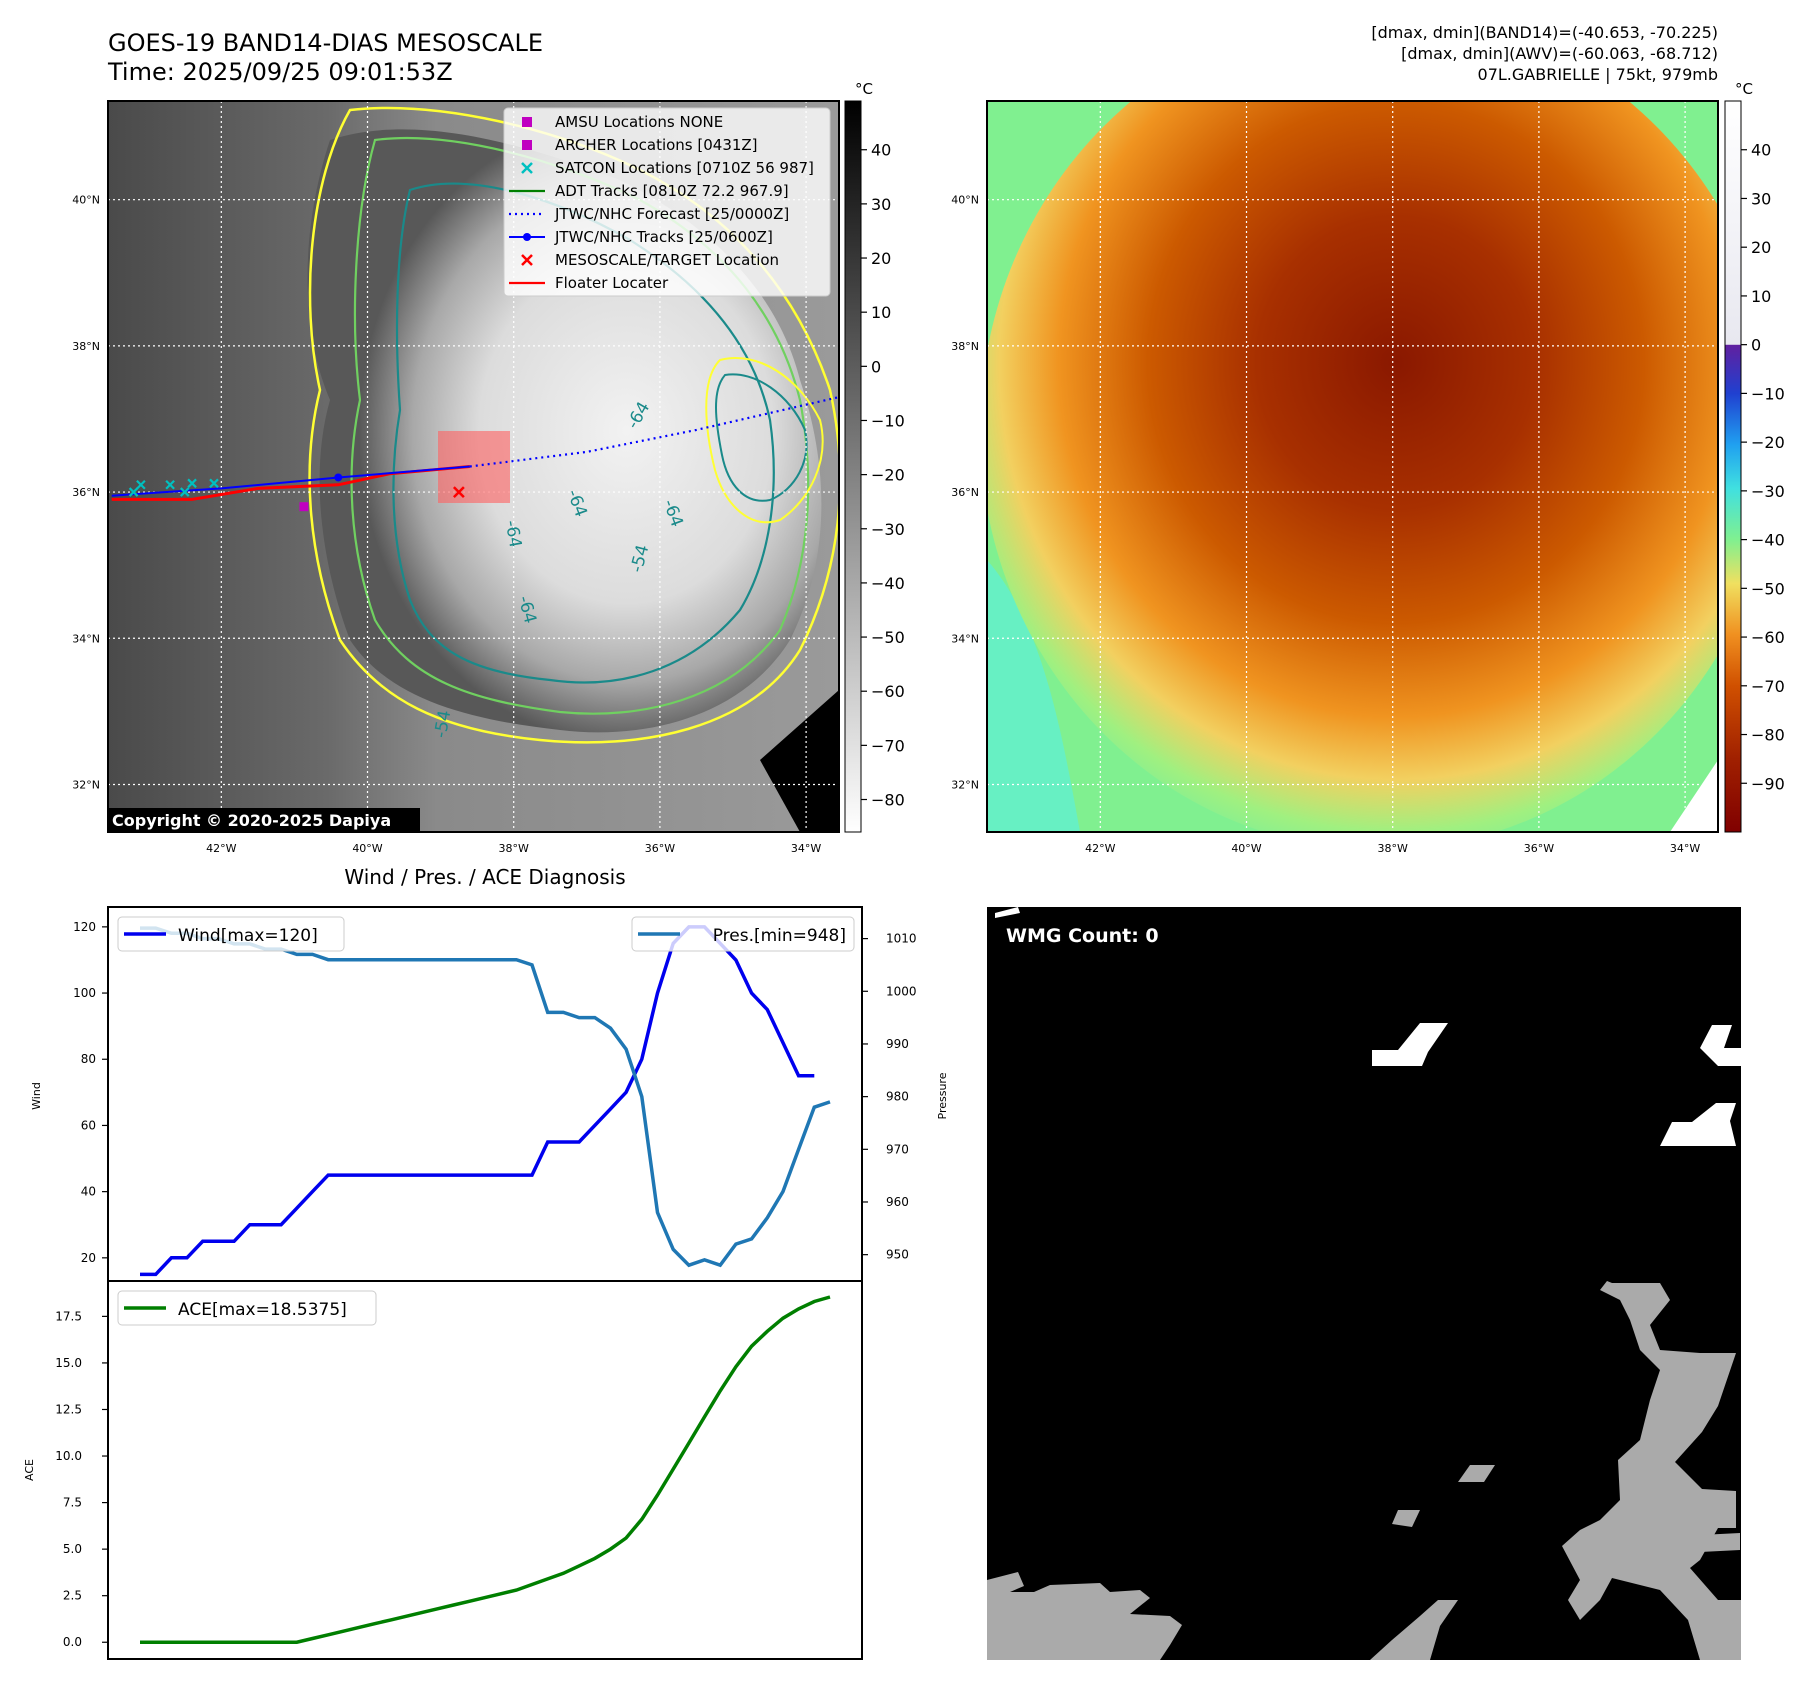  What do you see at coordinates (304, 507) in the screenshot?
I see `archer-location-marker` at bounding box center [304, 507].